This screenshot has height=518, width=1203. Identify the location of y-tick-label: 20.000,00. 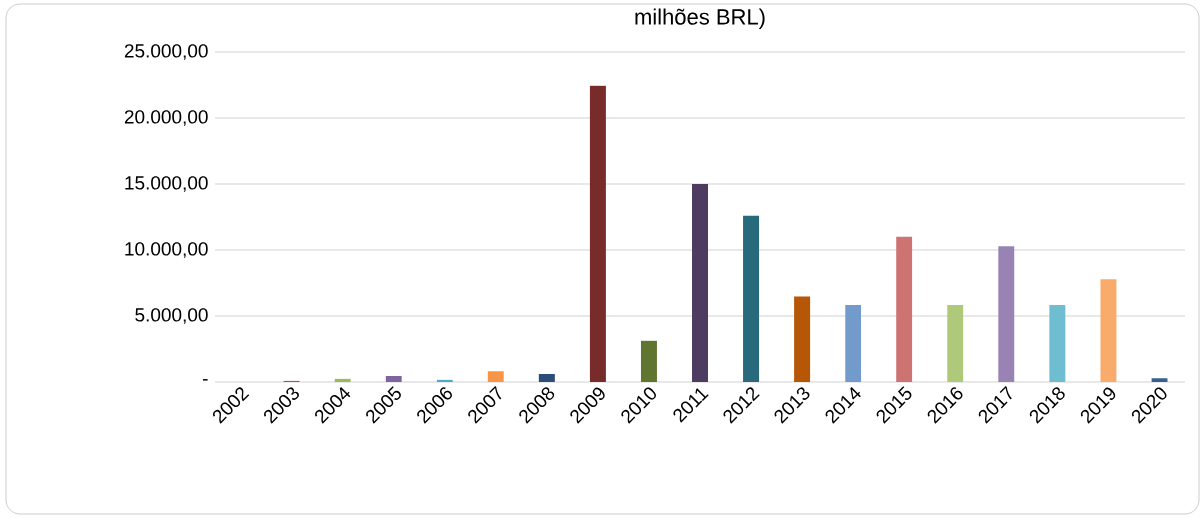
(166, 118).